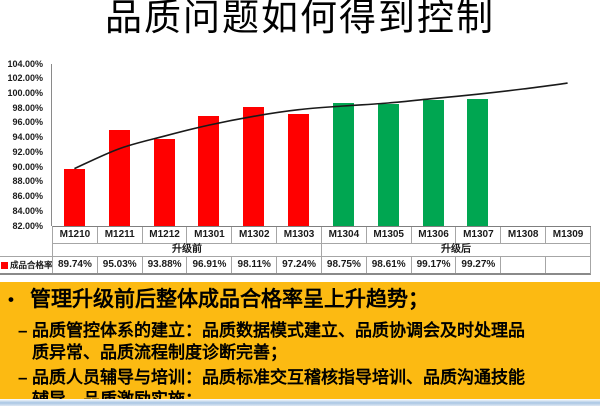  What do you see at coordinates (388, 164) in the screenshot?
I see `bar-M1305` at bounding box center [388, 164].